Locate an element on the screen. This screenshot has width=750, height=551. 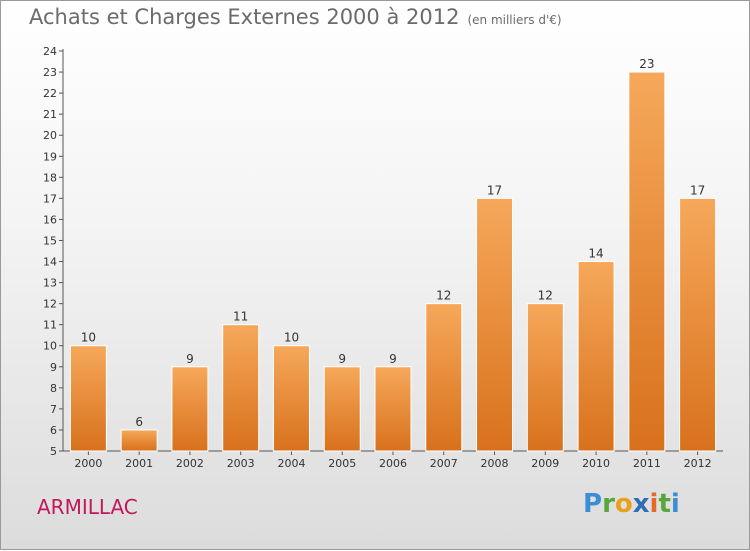
proxiti-logo: Proxiti is located at coordinates (631, 504).